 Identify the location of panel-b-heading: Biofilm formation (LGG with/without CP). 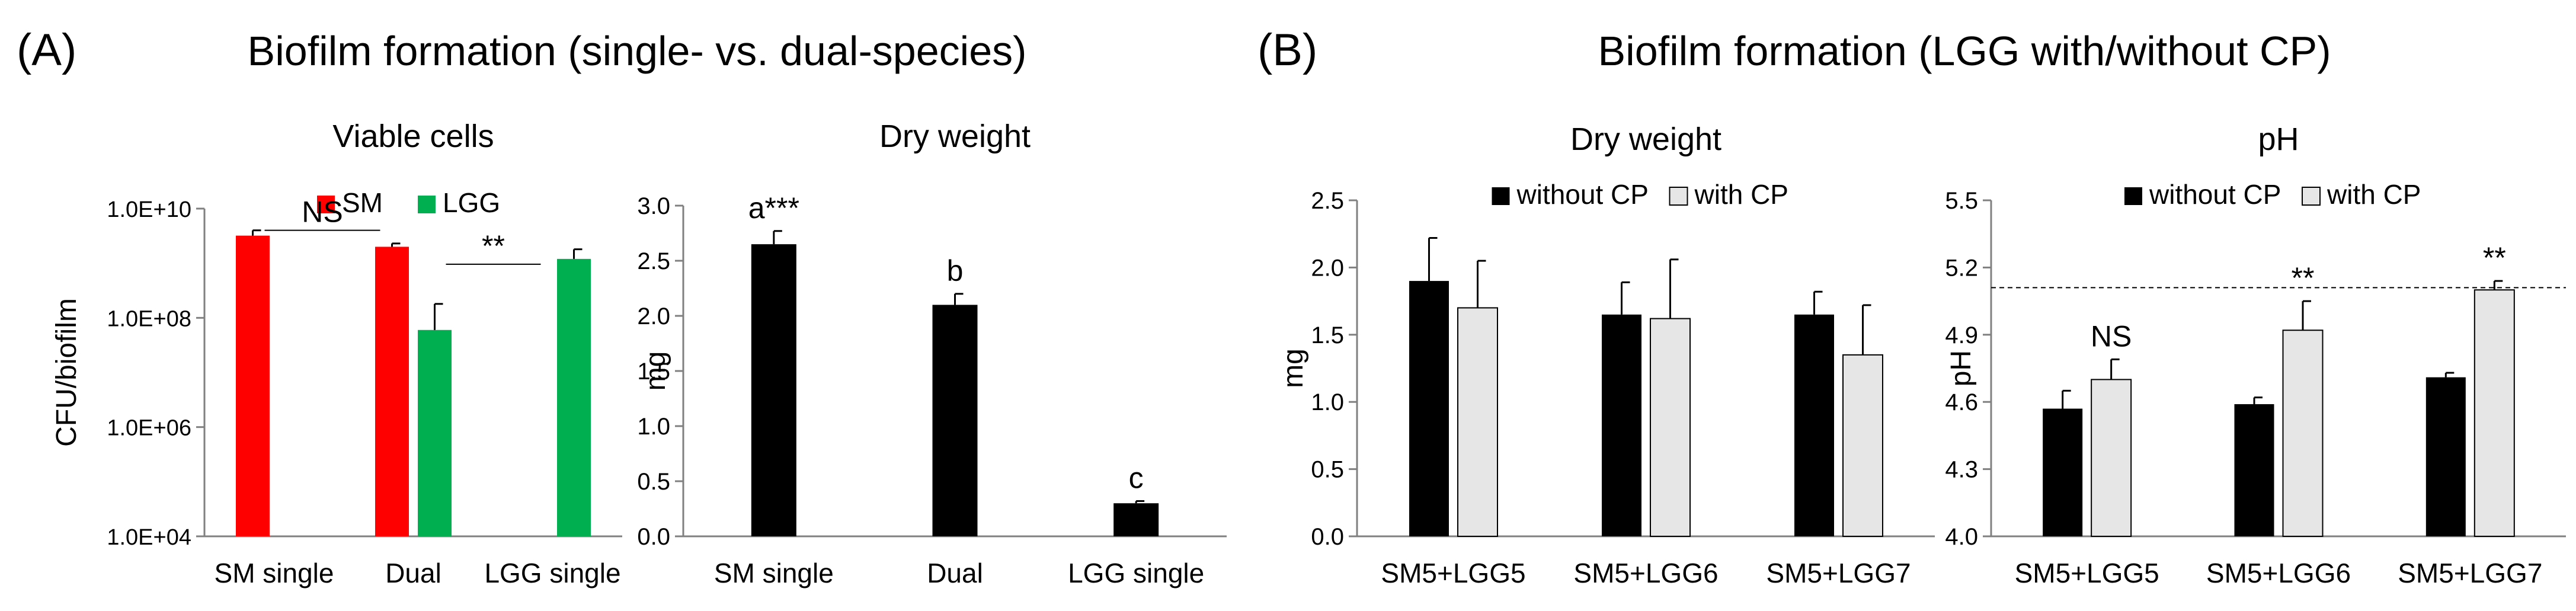
(1964, 51).